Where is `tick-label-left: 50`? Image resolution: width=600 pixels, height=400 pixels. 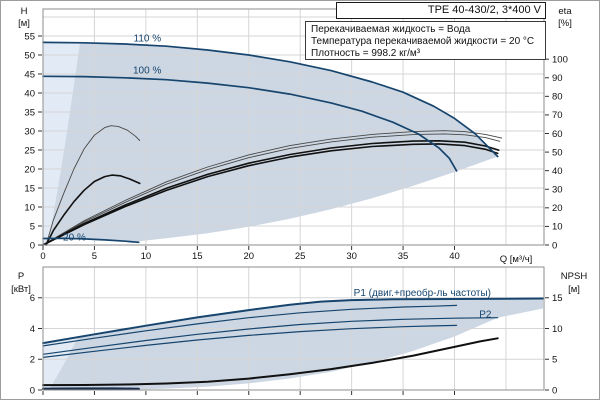 tick-label-left: 50 is located at coordinates (29, 55).